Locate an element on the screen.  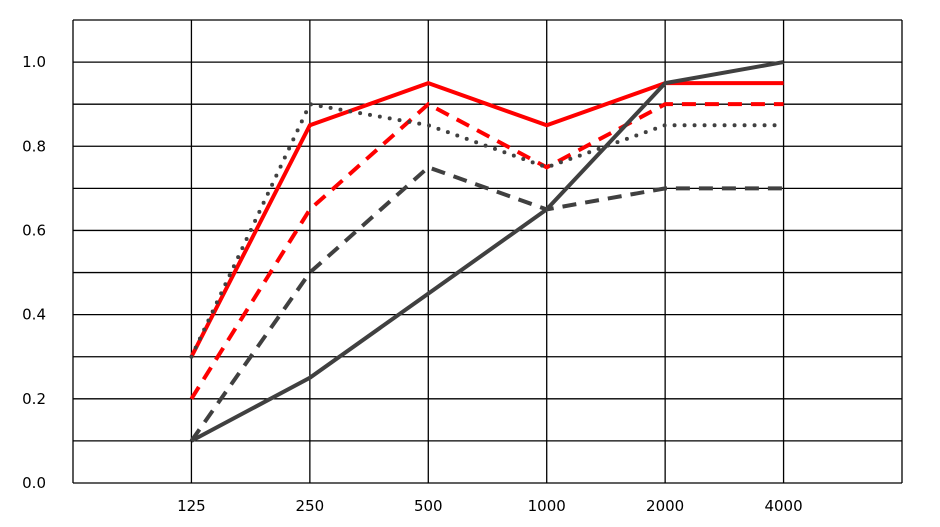
x-tick-label: 250 is located at coordinates (310, 506).